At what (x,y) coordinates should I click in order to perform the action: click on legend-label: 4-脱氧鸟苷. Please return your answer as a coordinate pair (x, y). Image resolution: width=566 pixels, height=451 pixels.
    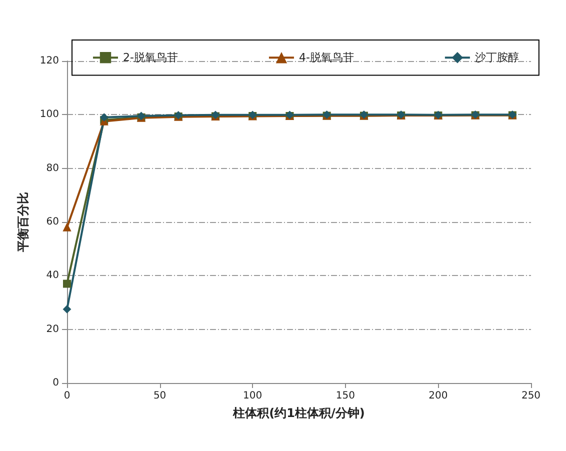
    Looking at the image, I should click on (326, 57).